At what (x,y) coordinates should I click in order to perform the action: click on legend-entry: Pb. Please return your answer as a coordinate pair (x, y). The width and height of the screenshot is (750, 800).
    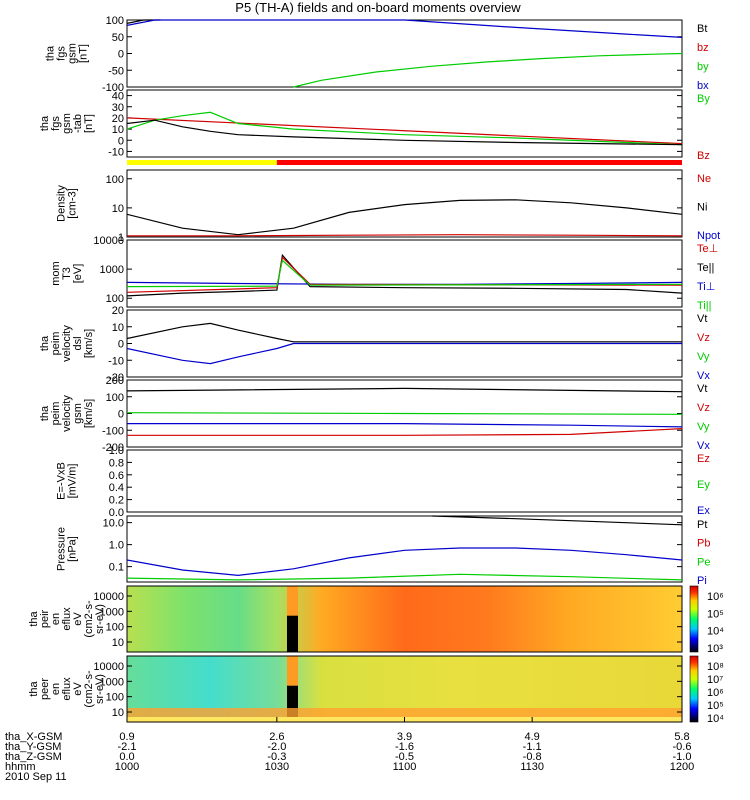
    Looking at the image, I should click on (703, 544).